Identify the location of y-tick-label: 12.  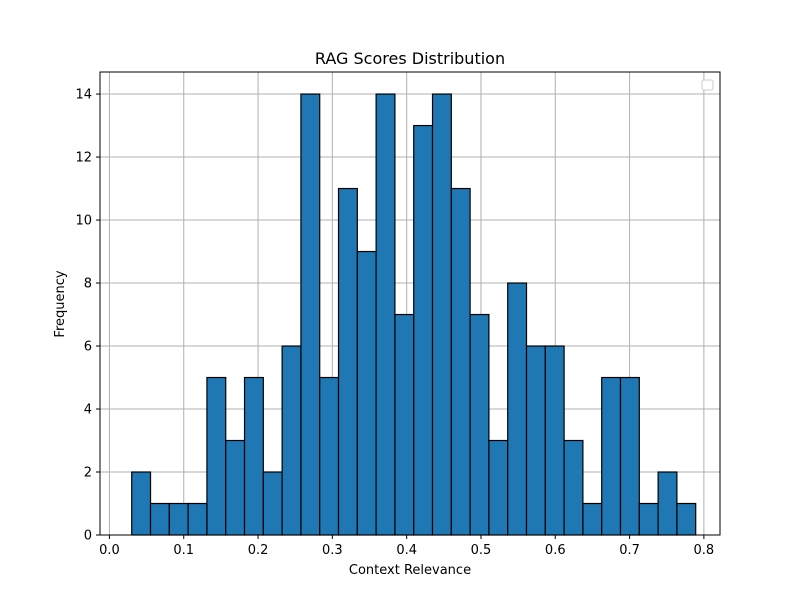
(83, 158).